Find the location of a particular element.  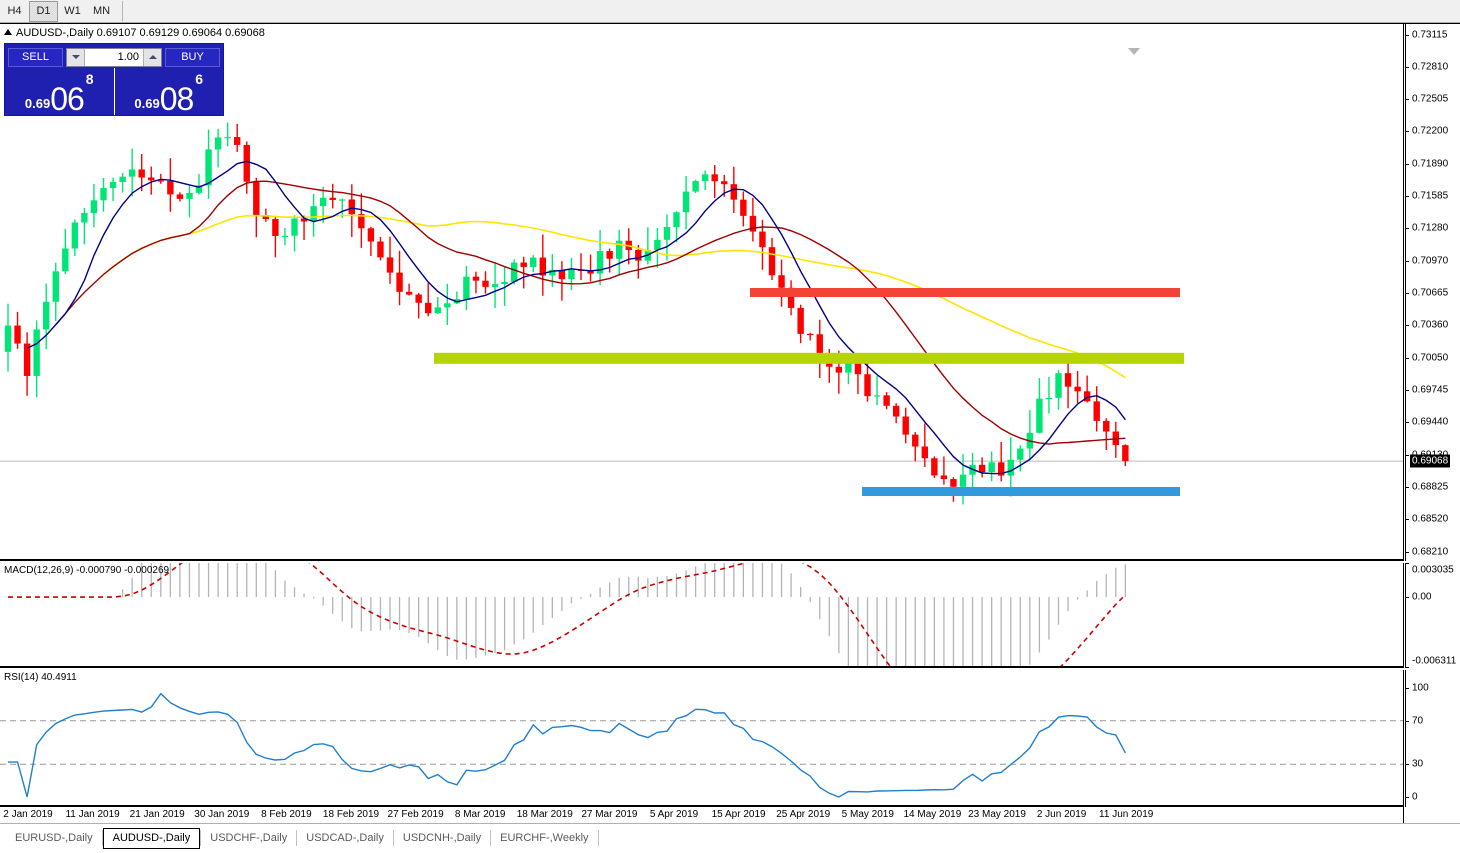

timeframe-button-mn: MN is located at coordinates (102, 11).